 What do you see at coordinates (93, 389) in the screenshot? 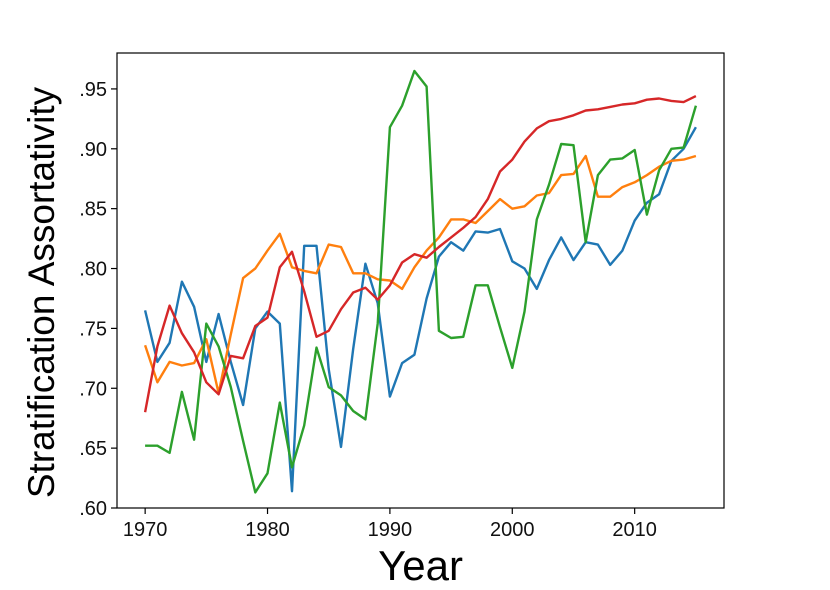
I see `y-tick-label: .70` at bounding box center [93, 389].